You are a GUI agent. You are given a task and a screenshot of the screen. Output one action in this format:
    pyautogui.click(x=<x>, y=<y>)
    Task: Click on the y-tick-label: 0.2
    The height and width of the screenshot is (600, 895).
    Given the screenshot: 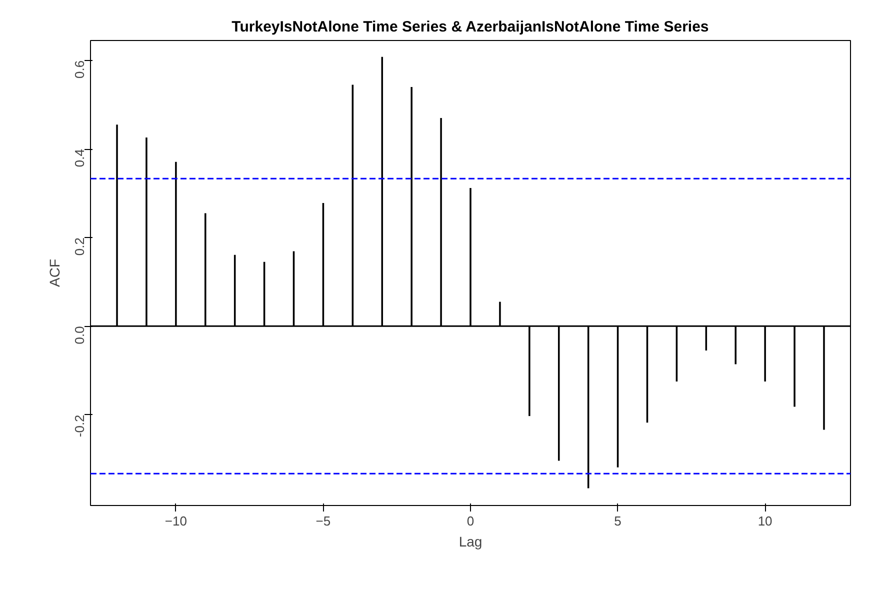 What is the action you would take?
    pyautogui.click(x=79, y=247)
    